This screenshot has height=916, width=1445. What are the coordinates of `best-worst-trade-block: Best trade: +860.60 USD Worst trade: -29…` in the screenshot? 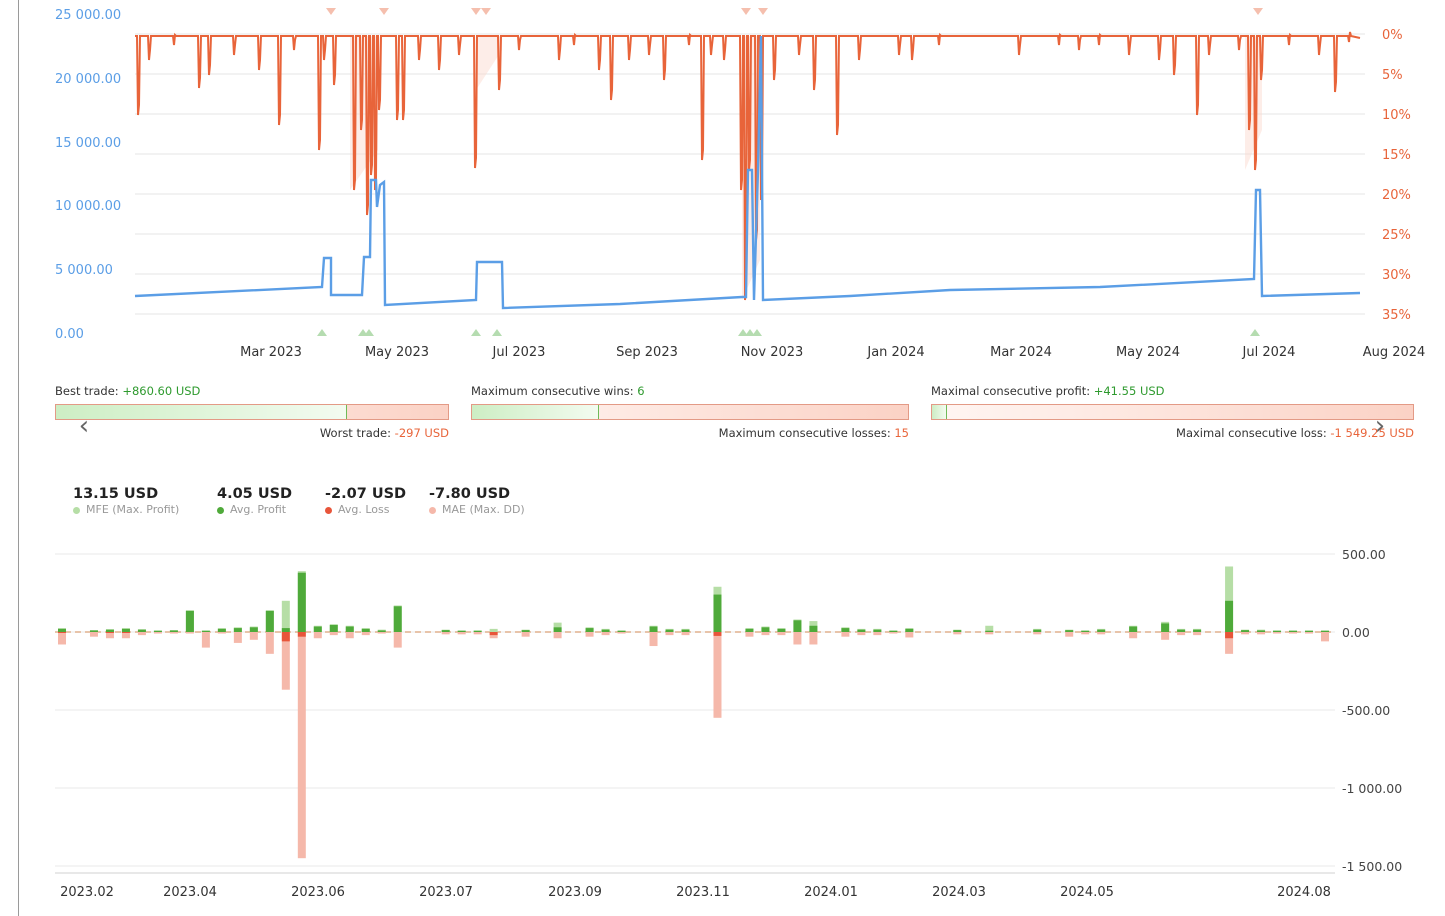 It's located at (252, 412).